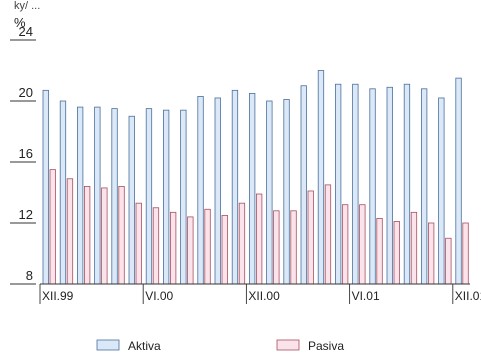 The height and width of the screenshot is (353, 481). I want to click on legend: Aktiva Pasiva, so click(220, 346).